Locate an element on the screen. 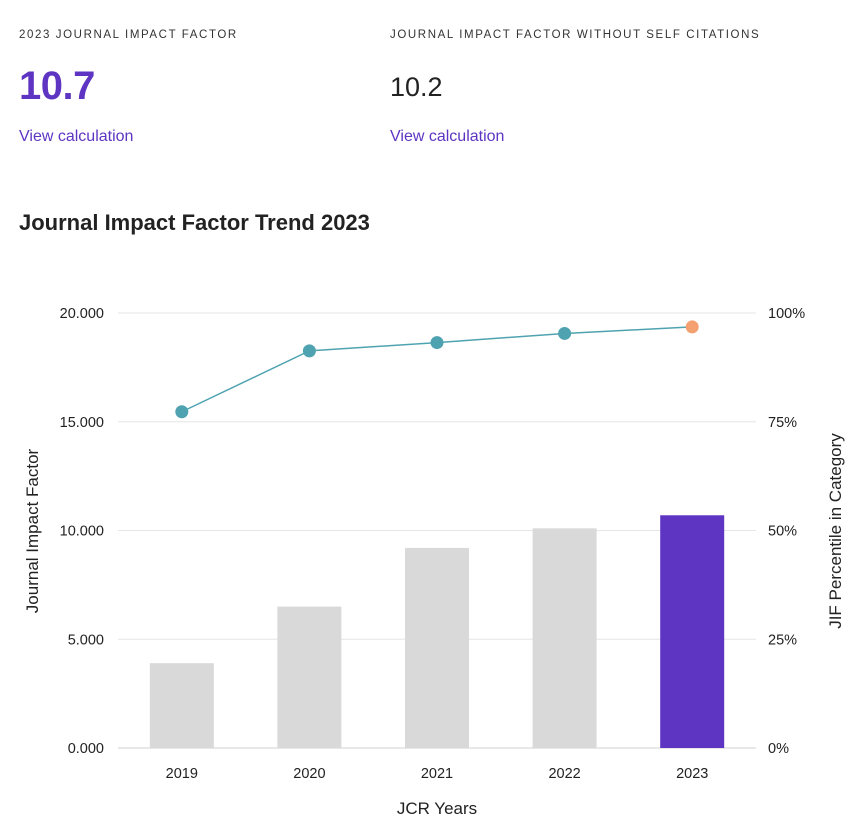 The width and height of the screenshot is (864, 840). metric-label: 2023 JOURNAL IMPACT FACTOR is located at coordinates (128, 35).